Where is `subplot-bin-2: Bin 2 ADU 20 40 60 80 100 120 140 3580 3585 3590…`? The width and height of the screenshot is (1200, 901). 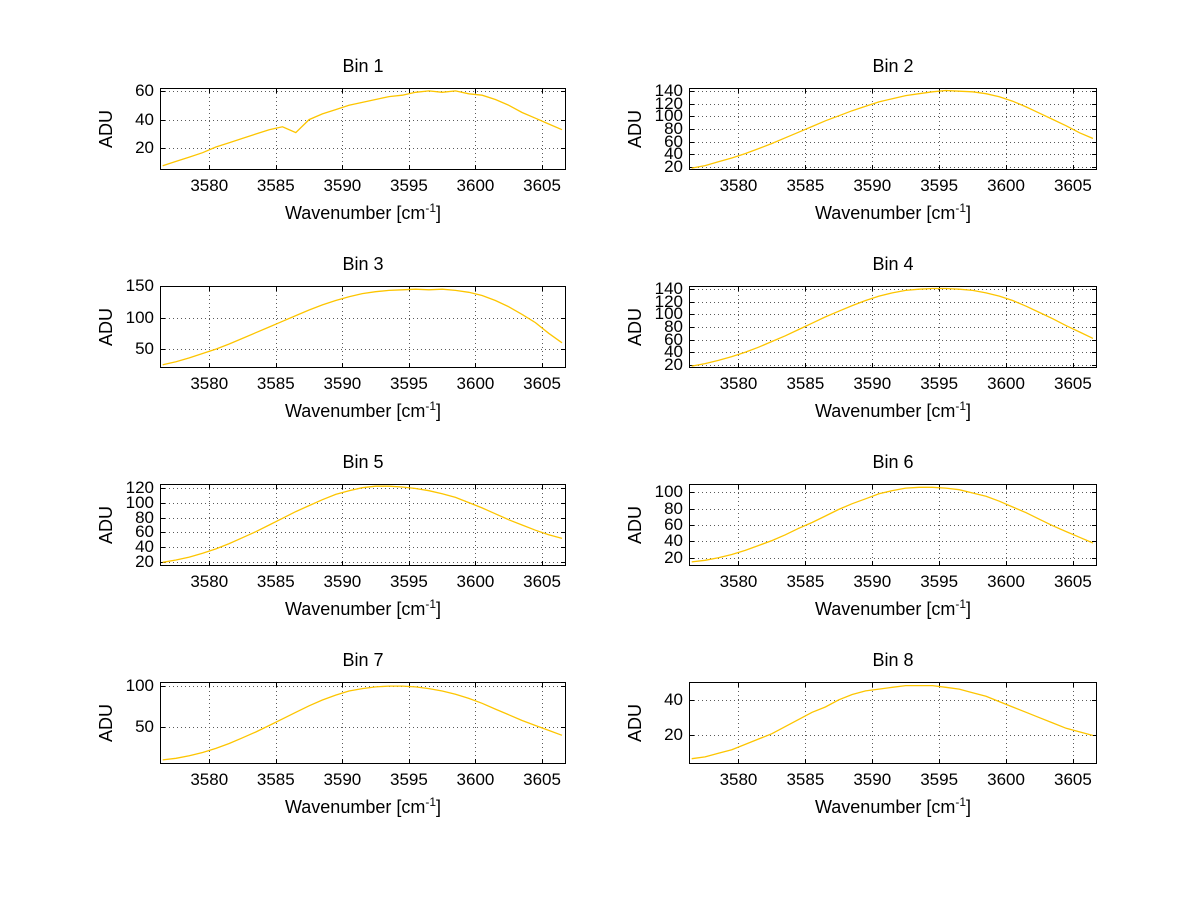
subplot-bin-2: Bin 2 ADU 20 40 60 80 100 120 140 3580 3585 3590… is located at coordinates (900, 145).